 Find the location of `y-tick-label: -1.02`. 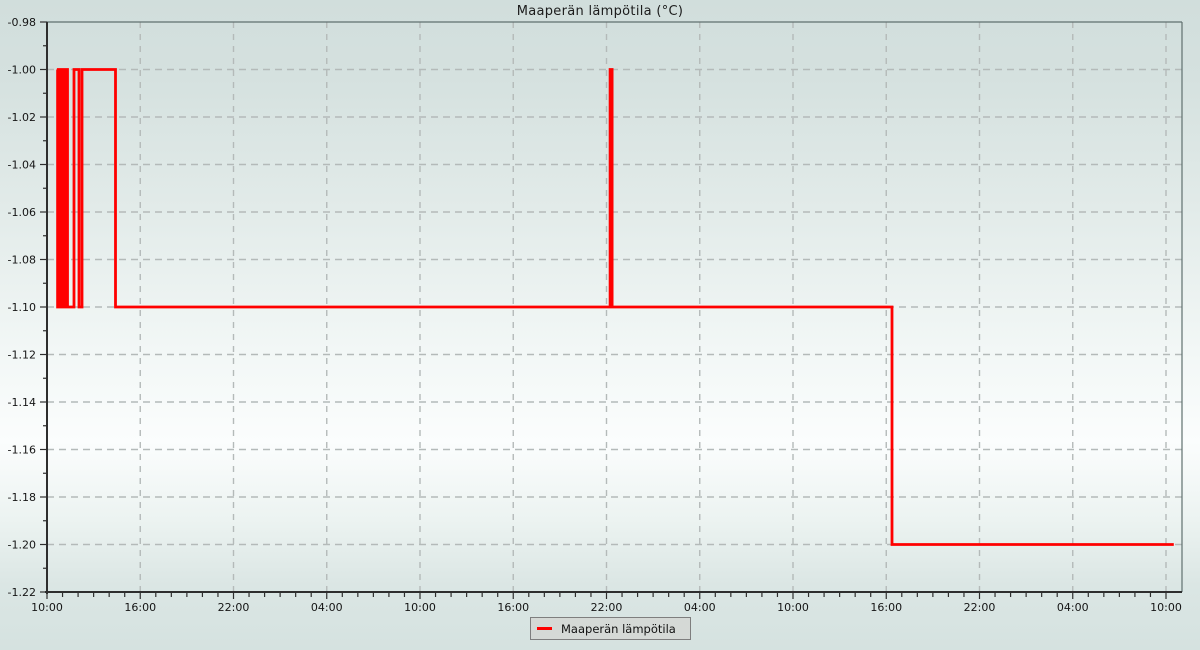

y-tick-label: -1.02 is located at coordinates (22, 117).